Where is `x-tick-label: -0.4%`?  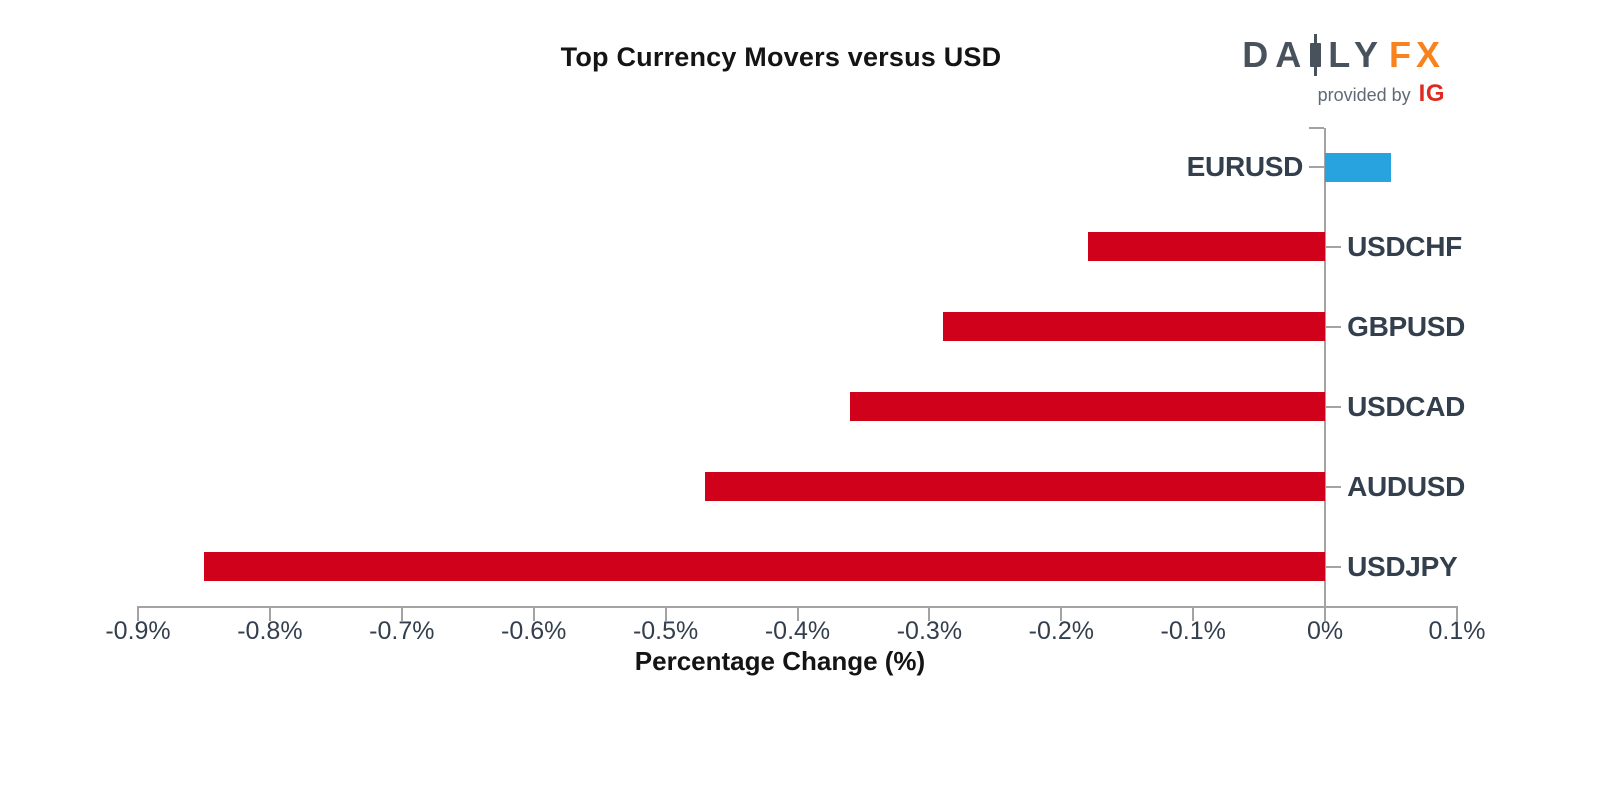 x-tick-label: -0.4% is located at coordinates (797, 631).